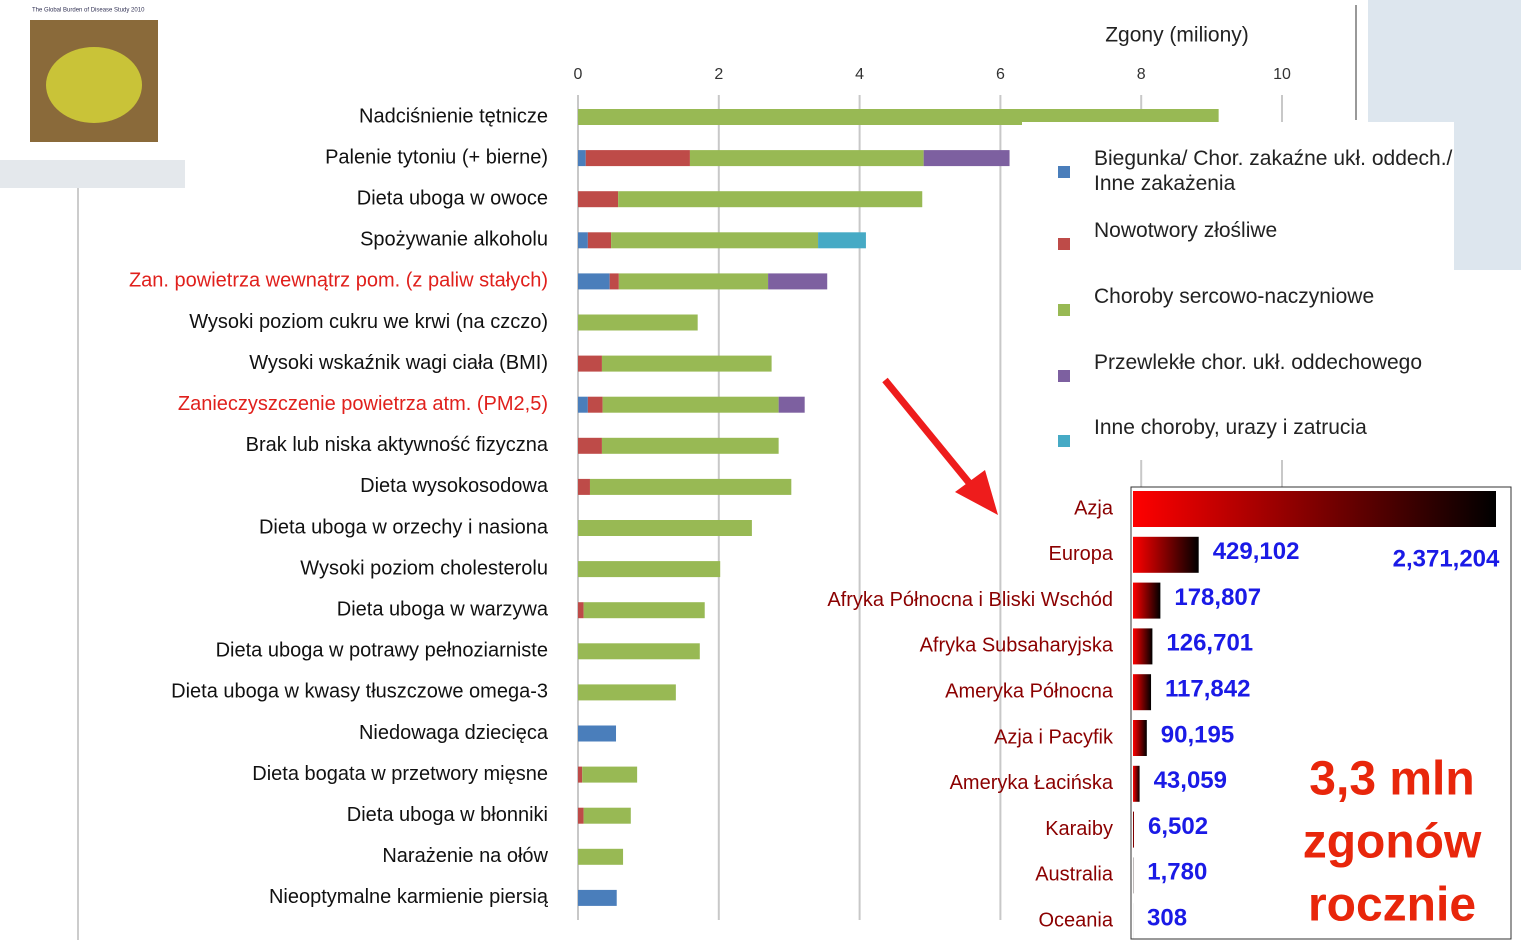 The width and height of the screenshot is (1521, 941). What do you see at coordinates (1282, 74) in the screenshot?
I see `x-tick-label: 10` at bounding box center [1282, 74].